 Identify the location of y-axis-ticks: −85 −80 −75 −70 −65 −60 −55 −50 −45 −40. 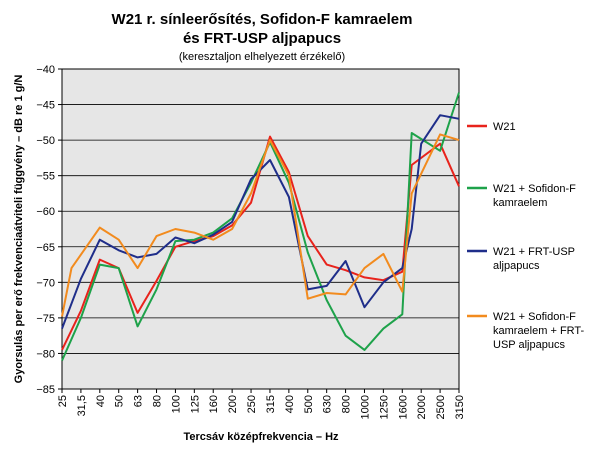
(49, 230).